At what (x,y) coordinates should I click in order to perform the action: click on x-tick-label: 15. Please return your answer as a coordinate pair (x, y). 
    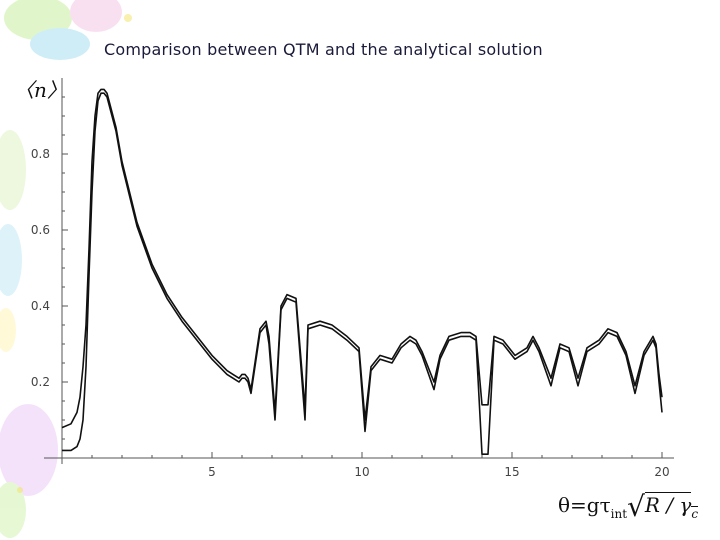
    Looking at the image, I should click on (511, 472).